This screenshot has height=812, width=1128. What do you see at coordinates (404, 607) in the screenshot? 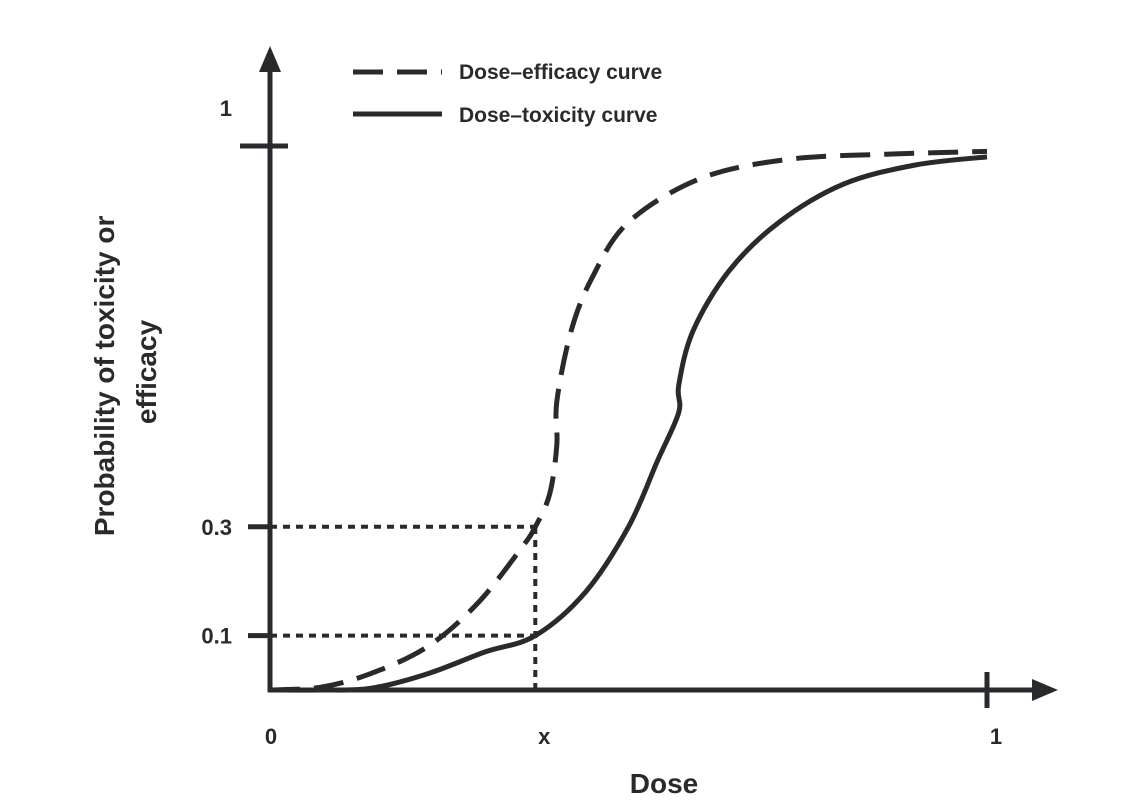
I see `reference-lines` at bounding box center [404, 607].